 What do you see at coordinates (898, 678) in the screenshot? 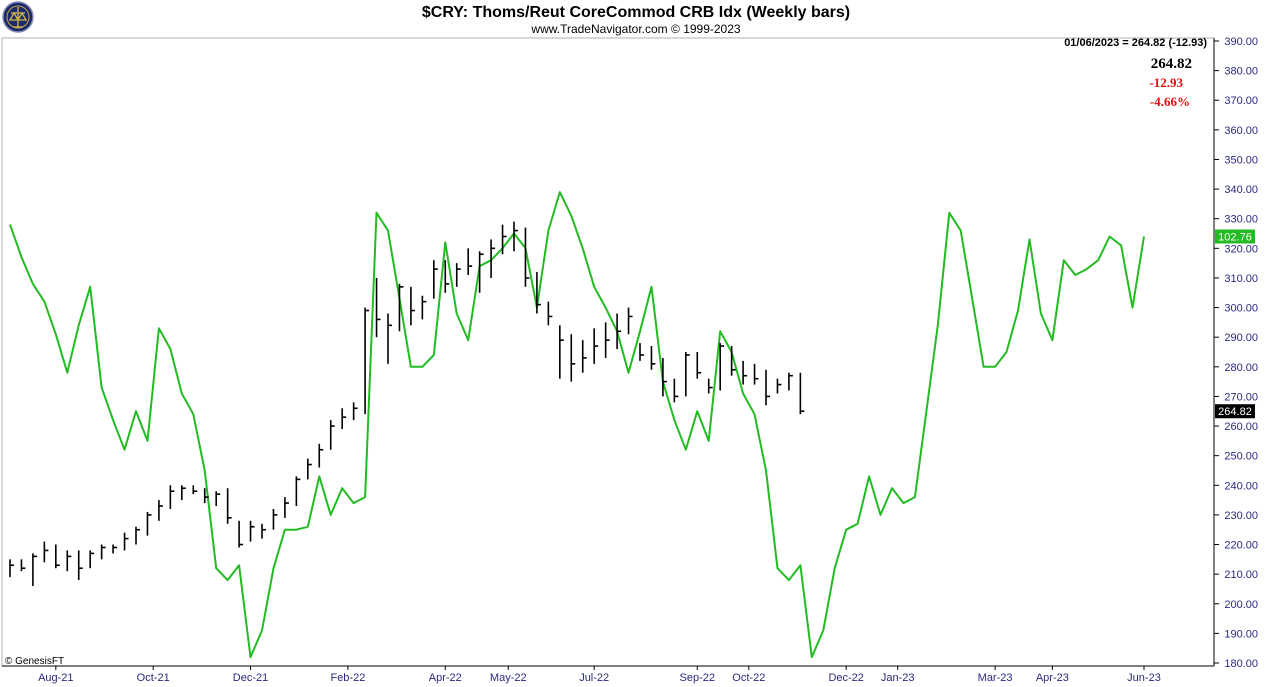
I see `x-tick-label: Jan-23` at bounding box center [898, 678].